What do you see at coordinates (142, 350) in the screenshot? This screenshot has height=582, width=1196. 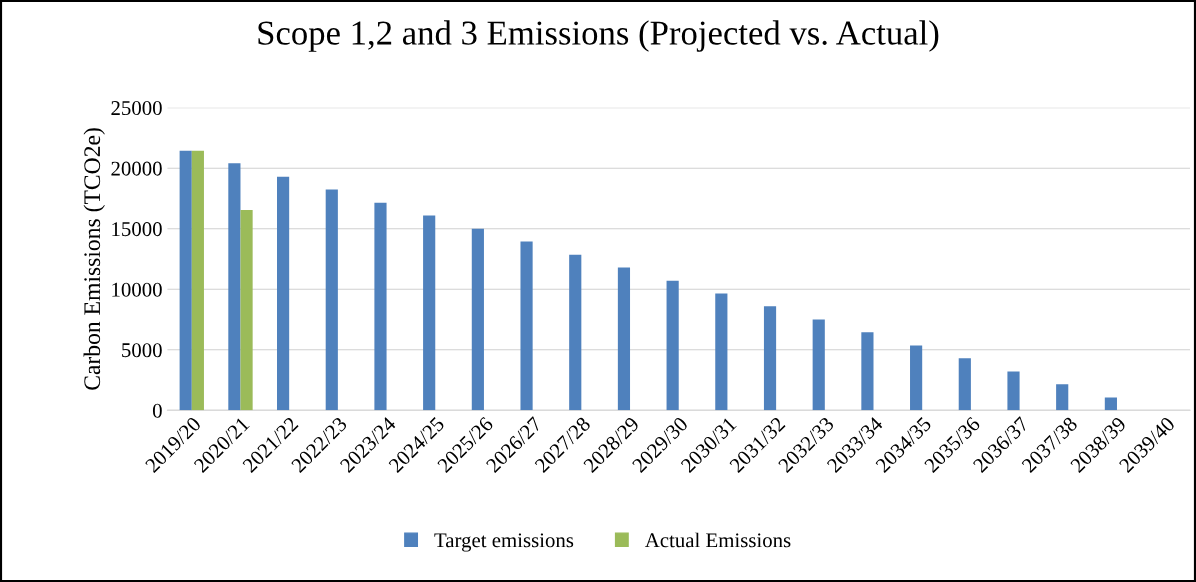 I see `y-tick-label: 5000` at bounding box center [142, 350].